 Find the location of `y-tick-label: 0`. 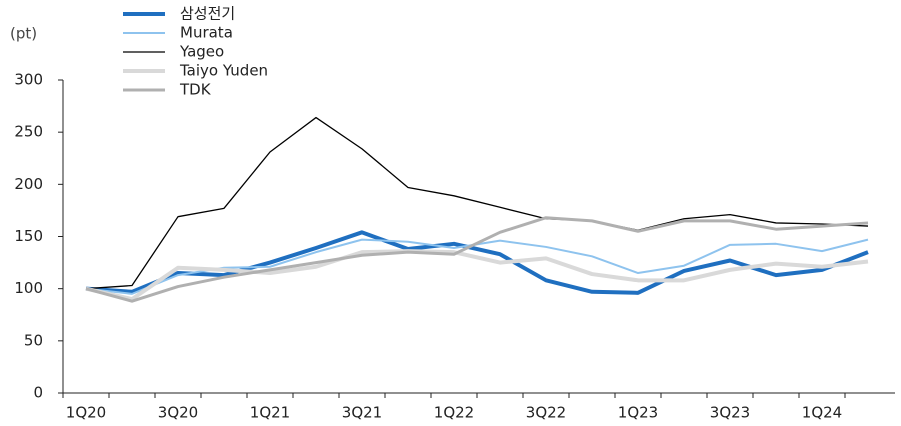

y-tick-label: 0 is located at coordinates (38, 393).